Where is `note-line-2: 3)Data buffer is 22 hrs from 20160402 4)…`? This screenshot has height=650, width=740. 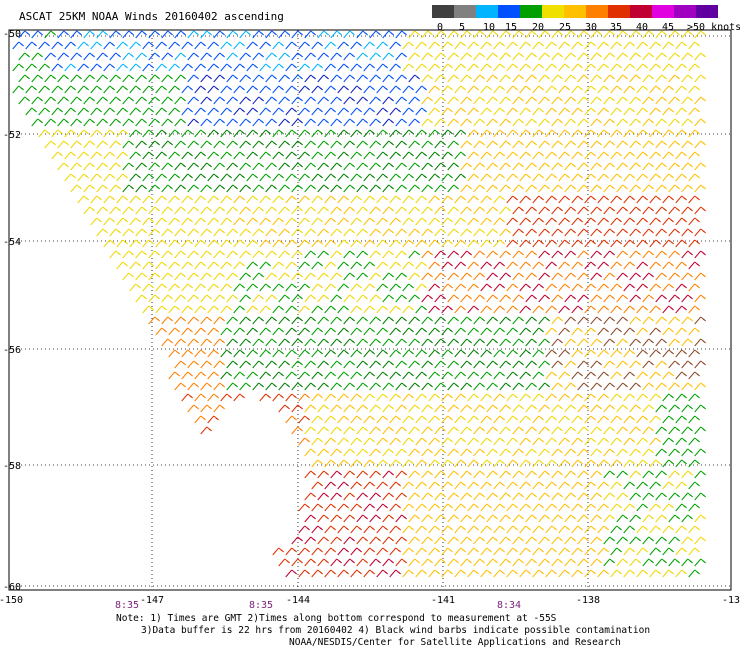
note-line-2: 3)Data buffer is 22 hrs from 20160402 4)… is located at coordinates (396, 630).